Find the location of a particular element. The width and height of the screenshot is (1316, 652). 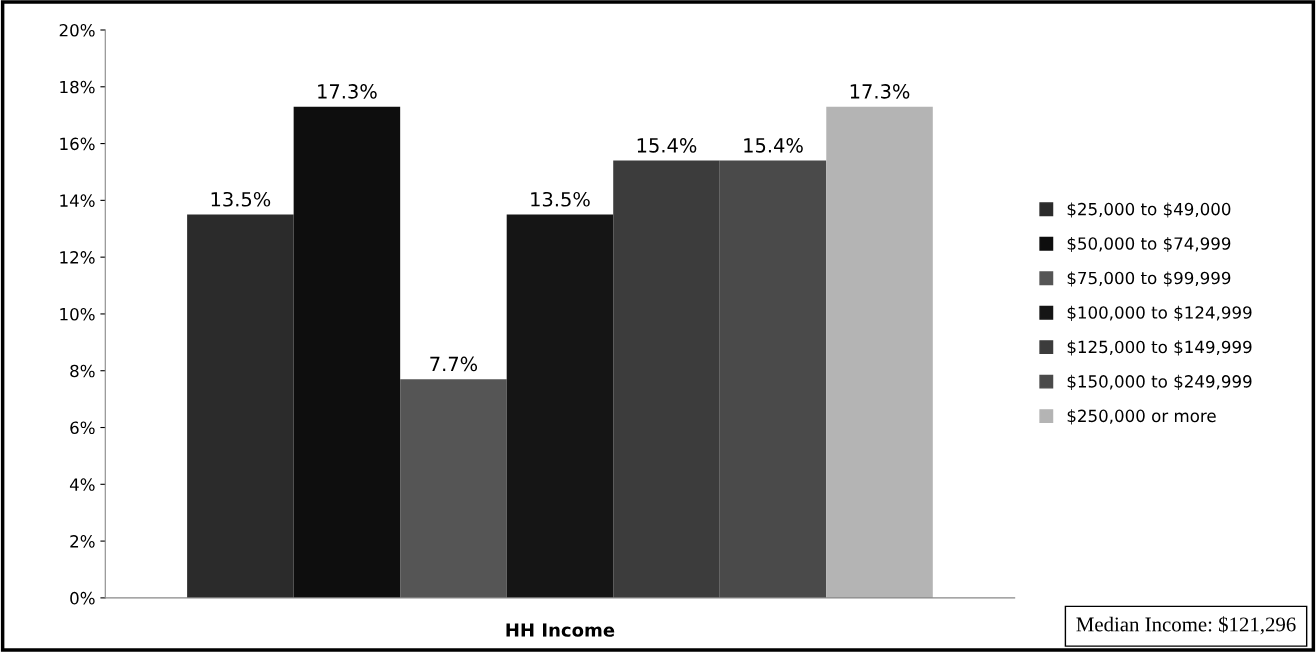

text: Median Income: $121,296 is located at coordinates (1186, 625).